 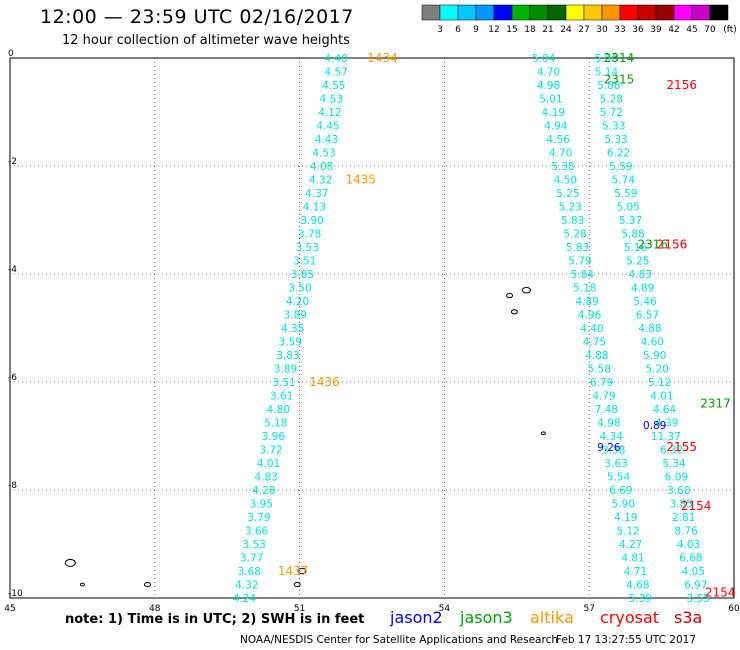 What do you see at coordinates (690, 559) in the screenshot?
I see `wave-height-value: 6.68` at bounding box center [690, 559].